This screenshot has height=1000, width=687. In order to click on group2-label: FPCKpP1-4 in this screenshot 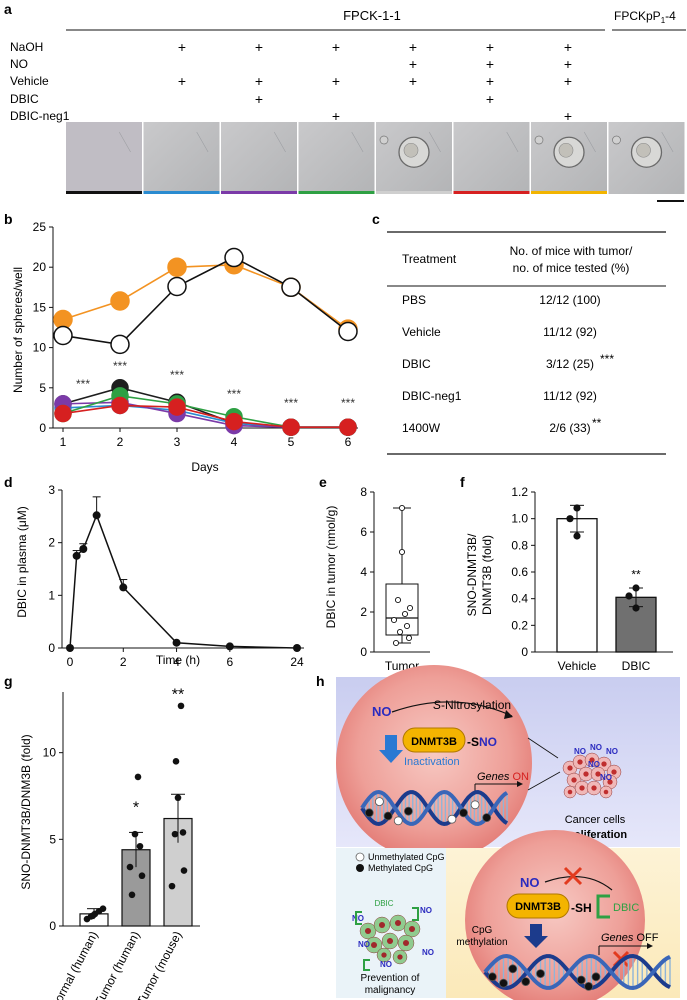, I will do `click(645, 17)`.